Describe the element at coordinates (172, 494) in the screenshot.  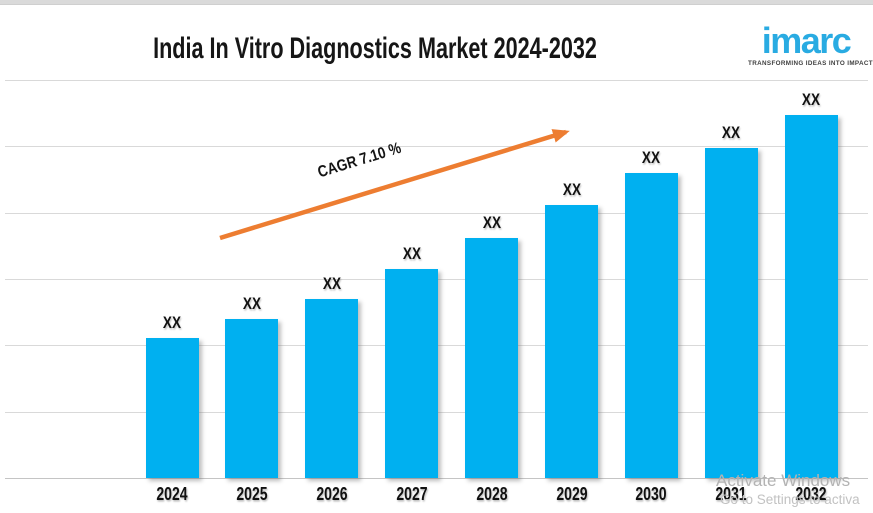
I see `x-axis-label-2024: 2024` at that location.